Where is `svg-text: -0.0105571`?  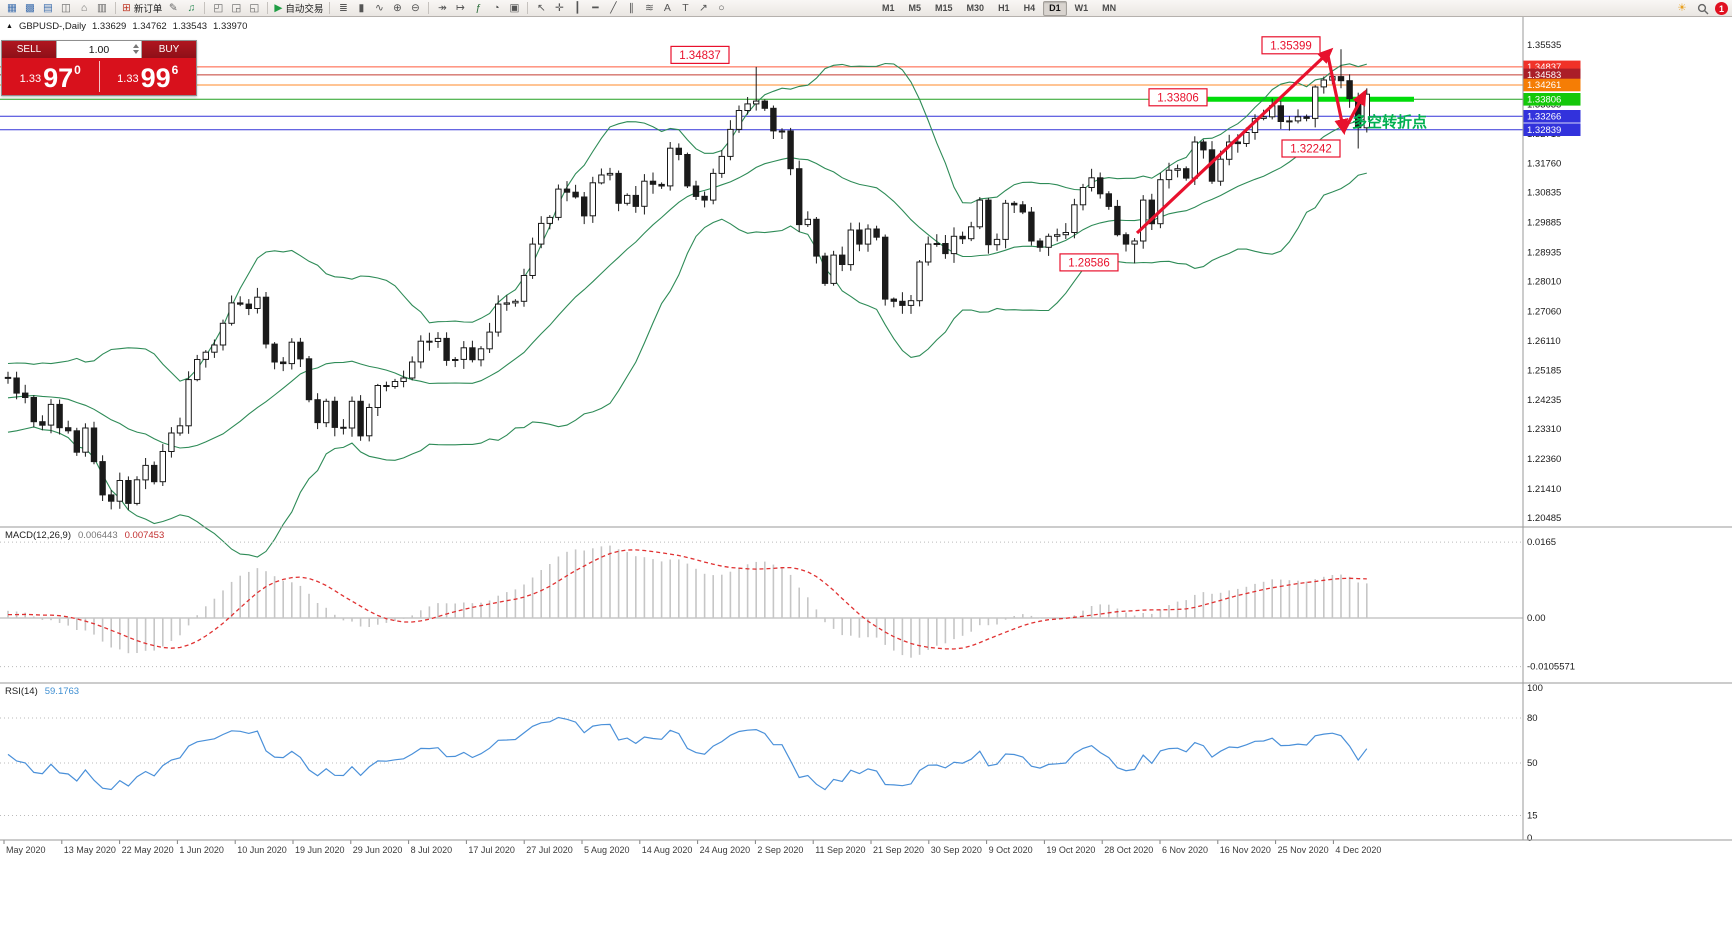 svg-text: -0.0105571 is located at coordinates (1551, 667).